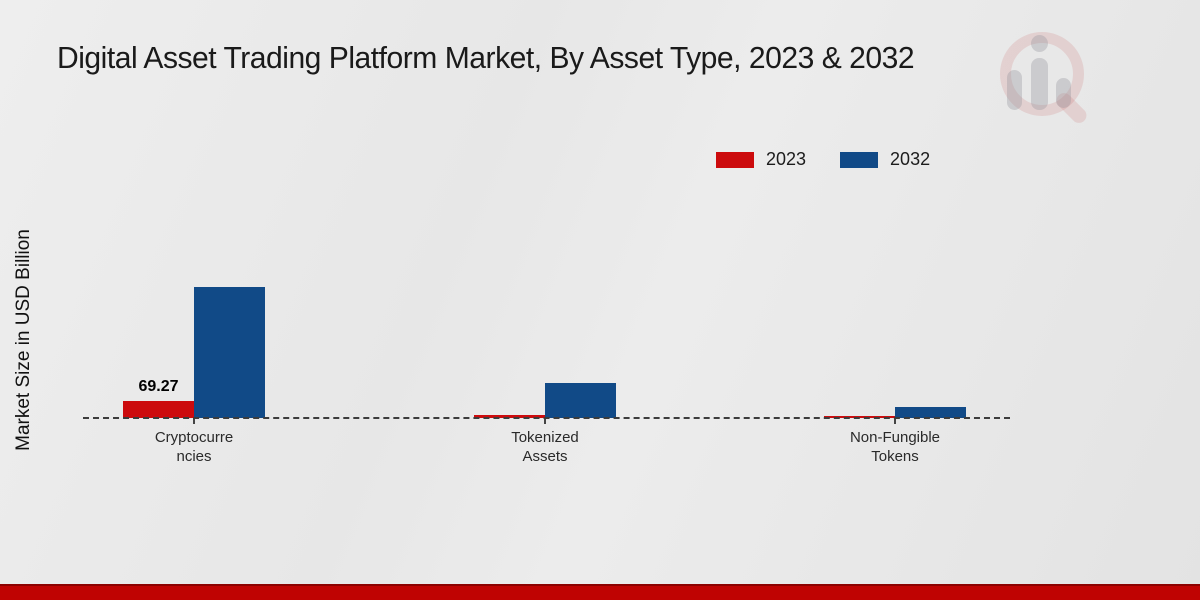 This screenshot has width=1200, height=600. I want to click on market-research-watermark-icon, so click(1053, 78).